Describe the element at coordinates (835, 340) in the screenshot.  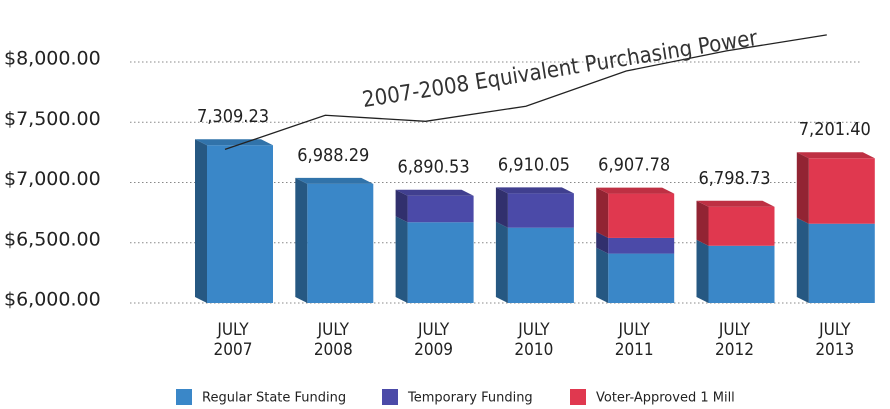
I see `x-tick-label: JULY 2013` at that location.